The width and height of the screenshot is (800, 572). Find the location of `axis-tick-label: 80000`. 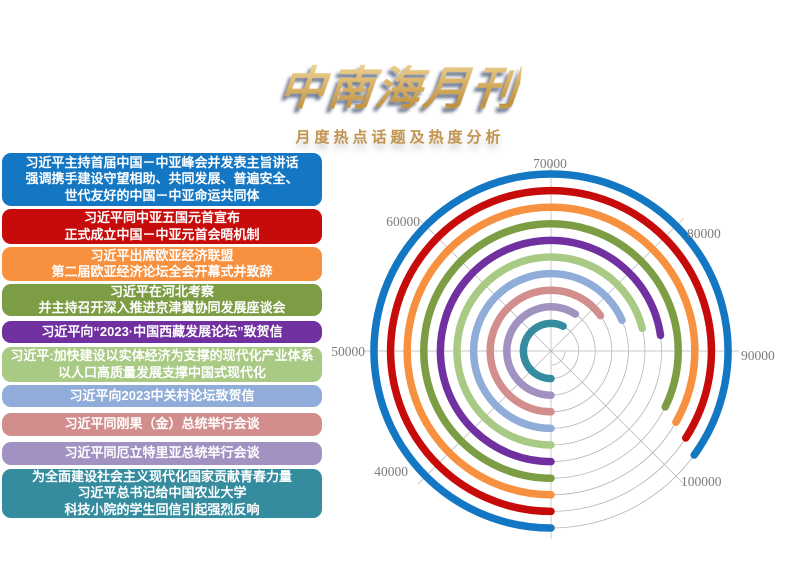

axis-tick-label: 80000 is located at coordinates (704, 233).